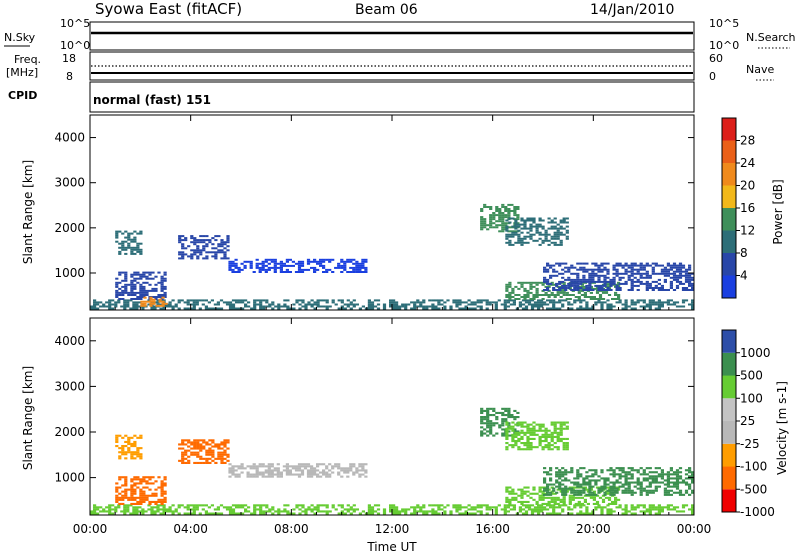 This screenshot has height=554, width=800. I want to click on nsky-panel, so click(392, 36).